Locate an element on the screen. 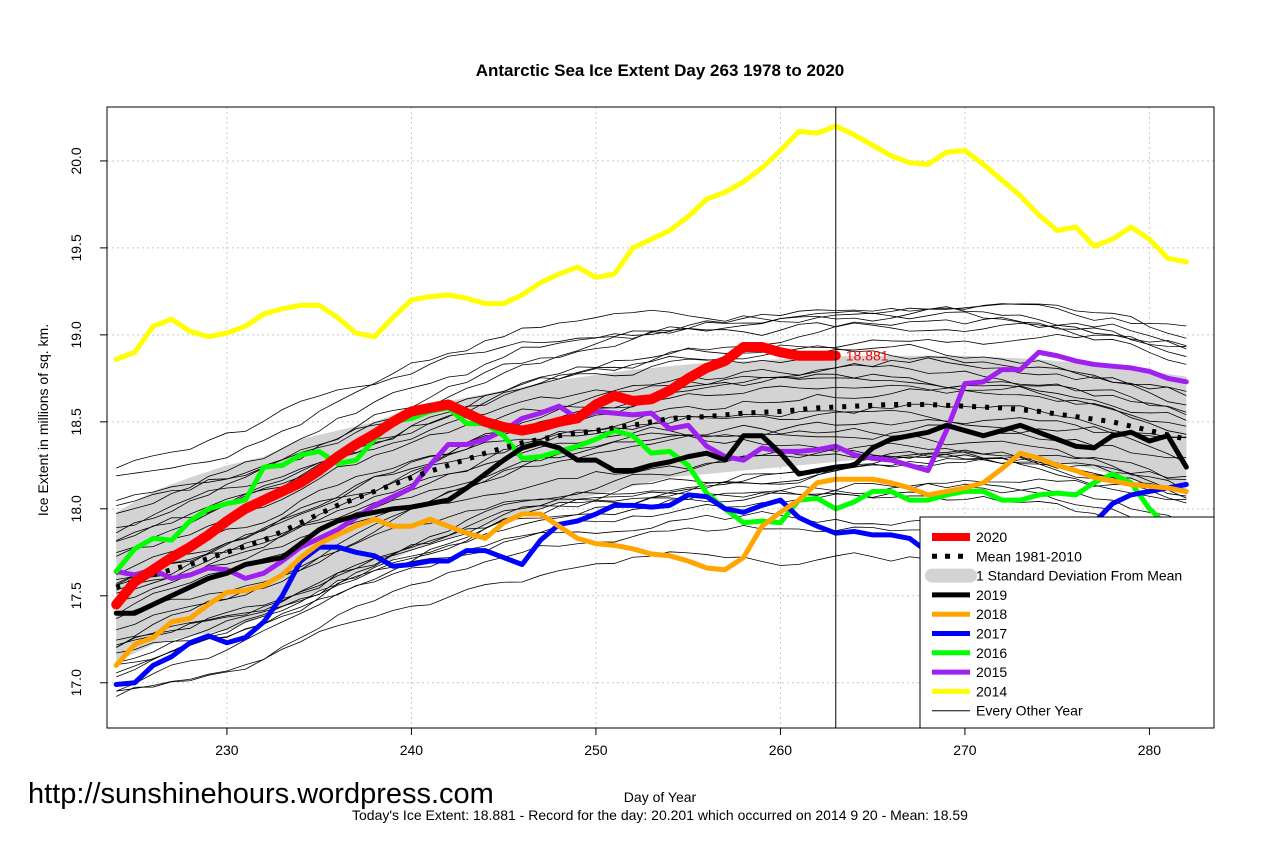 This screenshot has width=1284, height=855. y-tick-label: 20.0 is located at coordinates (76, 160).